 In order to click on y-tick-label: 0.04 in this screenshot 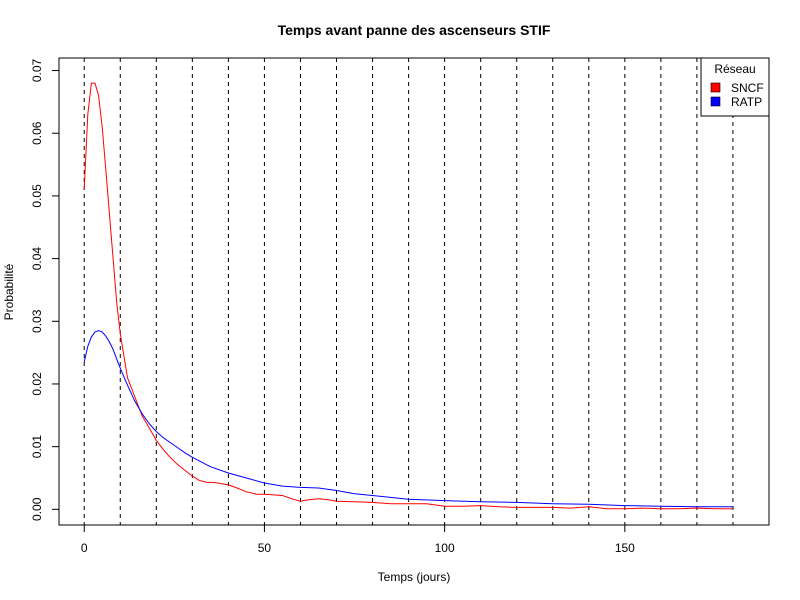, I will do `click(37, 259)`.